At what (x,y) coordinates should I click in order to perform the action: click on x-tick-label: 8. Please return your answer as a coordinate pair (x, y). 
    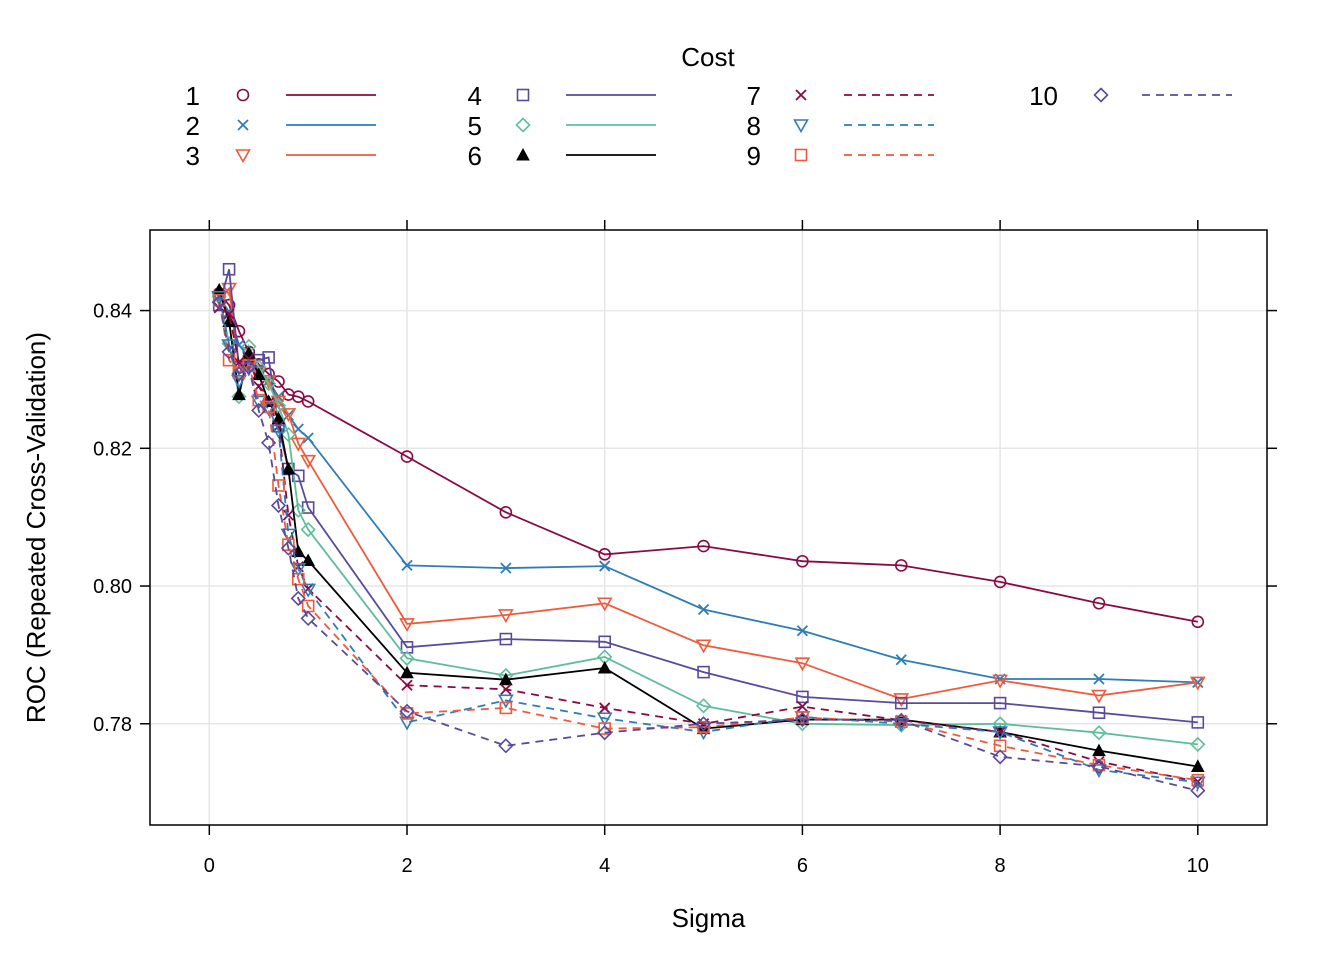
    Looking at the image, I should click on (1000, 866).